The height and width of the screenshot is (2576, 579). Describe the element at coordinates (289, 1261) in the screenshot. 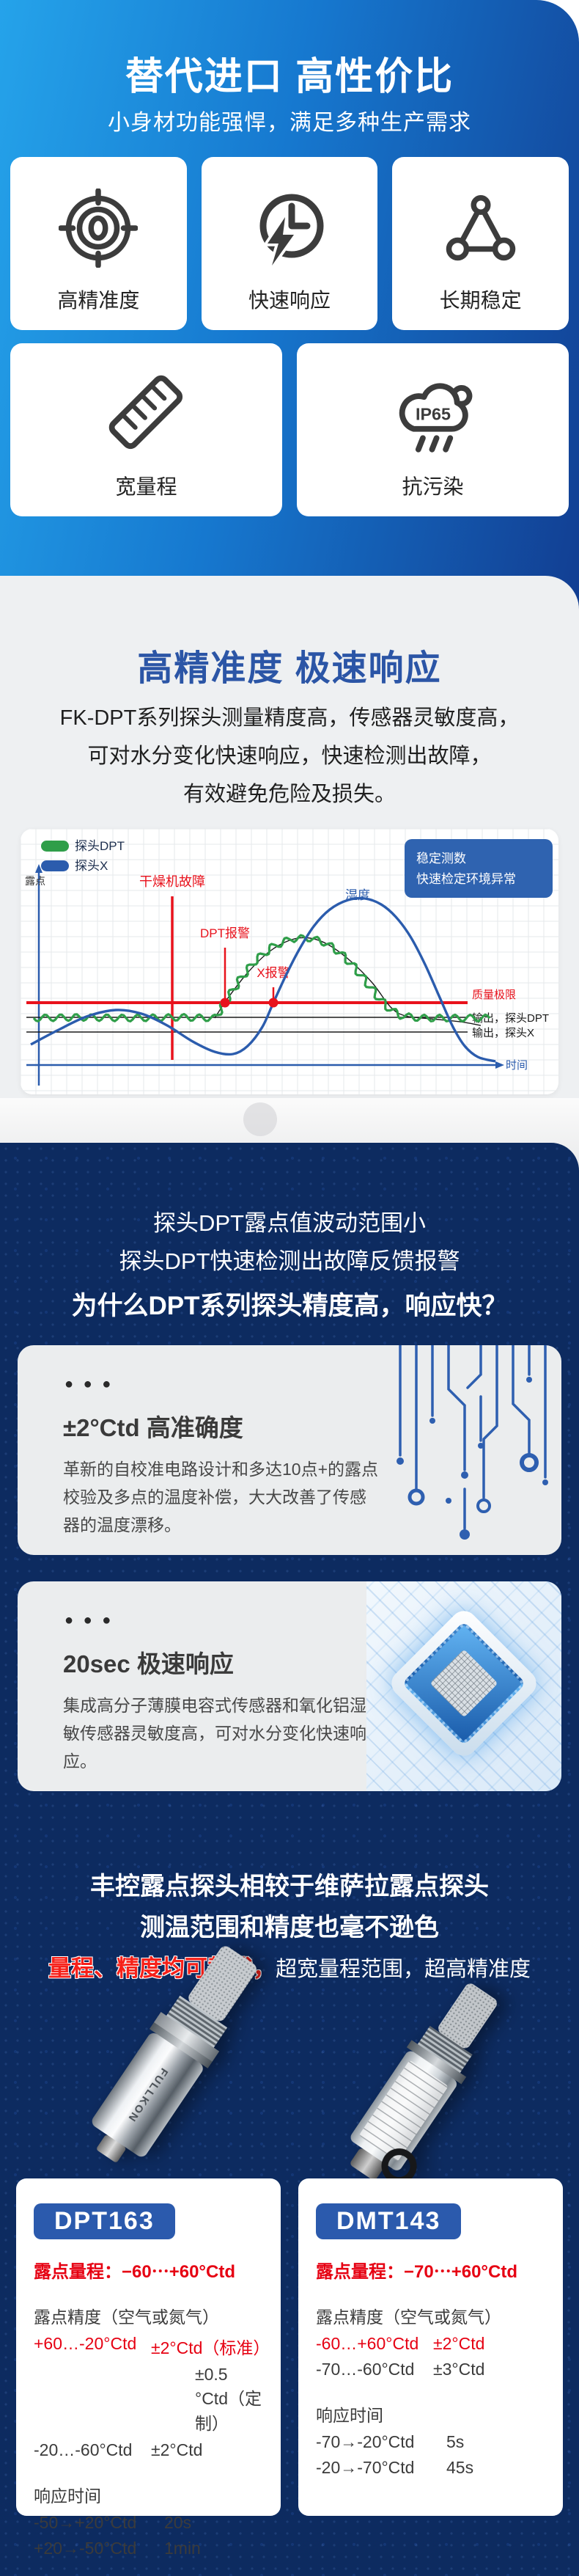

I see `why-line-2: 探头DPT快速检测出故障反馈报警` at that location.